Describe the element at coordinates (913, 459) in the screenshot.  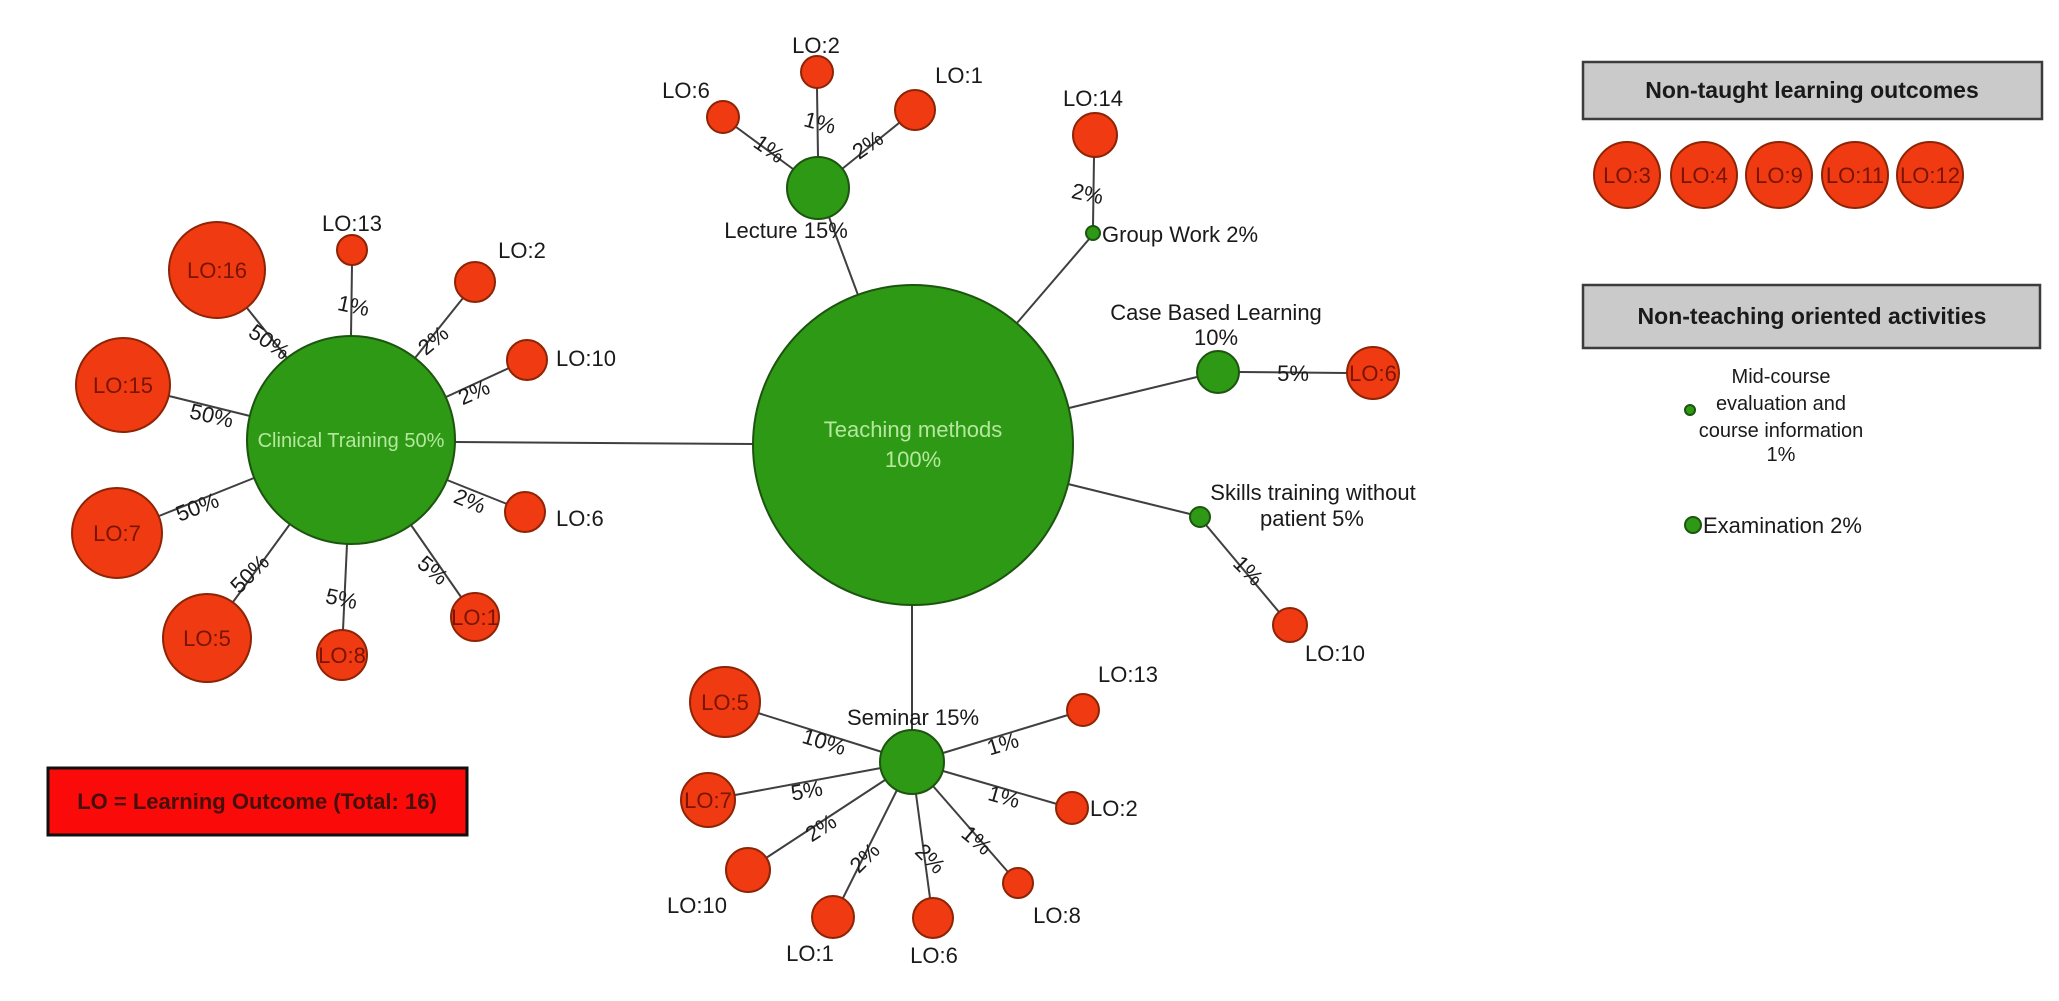
I see `teaching-methods-pct: 100%` at that location.